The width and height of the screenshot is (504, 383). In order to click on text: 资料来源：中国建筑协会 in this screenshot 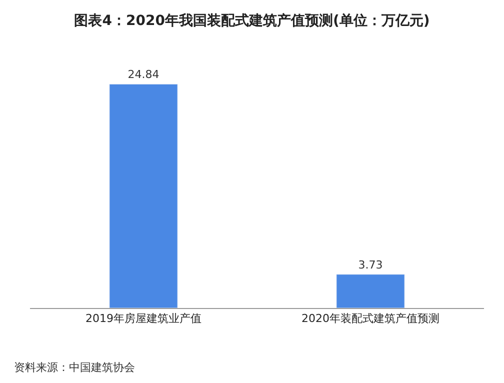, I will do `click(74, 367)`.